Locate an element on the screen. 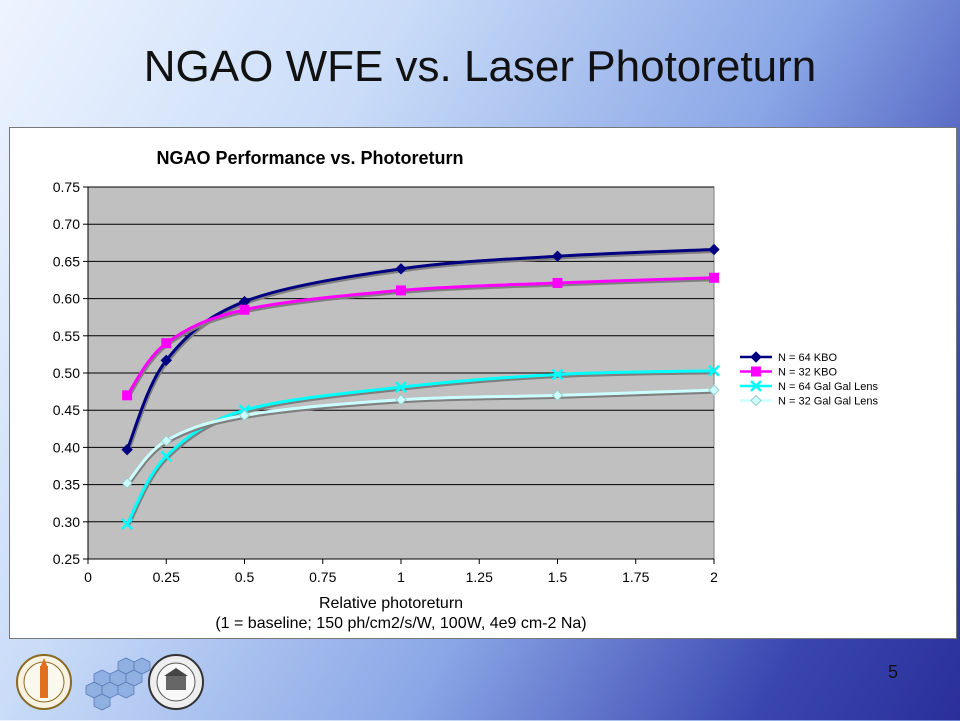 This screenshot has height=721, width=960. x-tick-label: 1.75 is located at coordinates (635, 577).